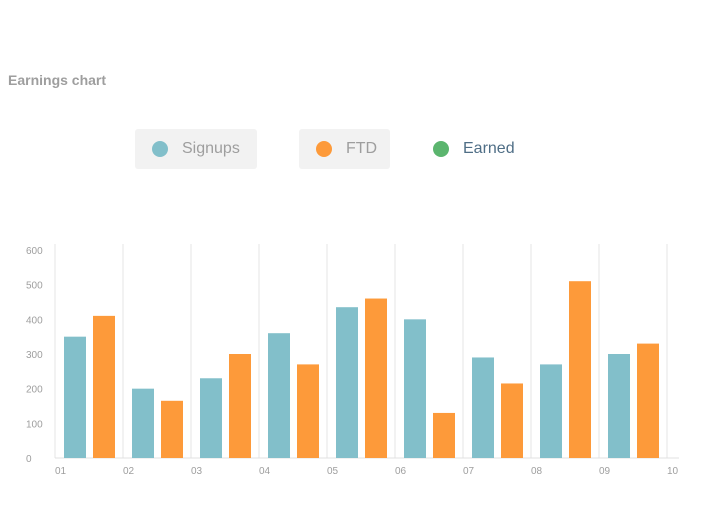  I want to click on legend-label-signups: Signups, so click(211, 148).